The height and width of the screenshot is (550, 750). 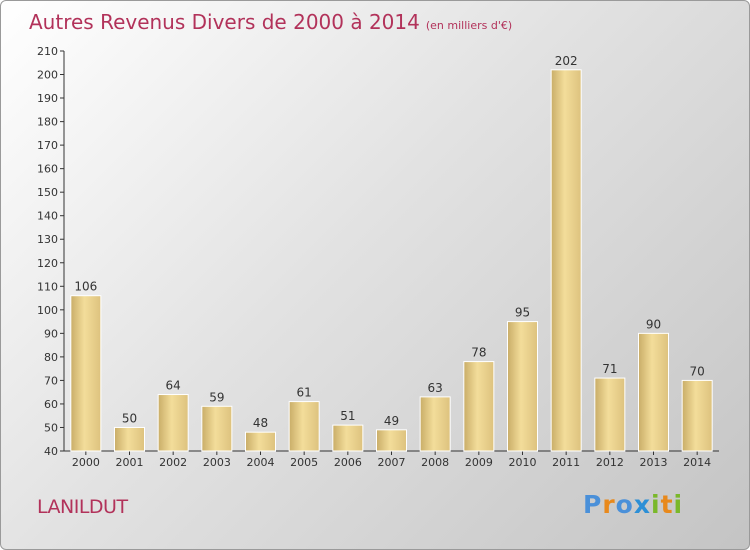 I want to click on y-tick-label: 170, so click(x=47, y=145).